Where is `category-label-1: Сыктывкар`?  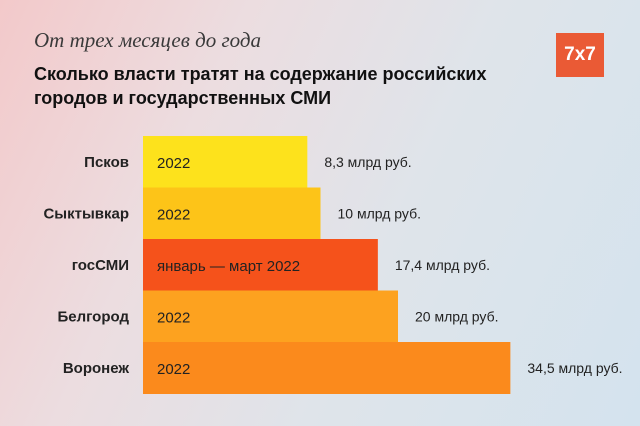 category-label-1: Сыктывкар is located at coordinates (86, 213).